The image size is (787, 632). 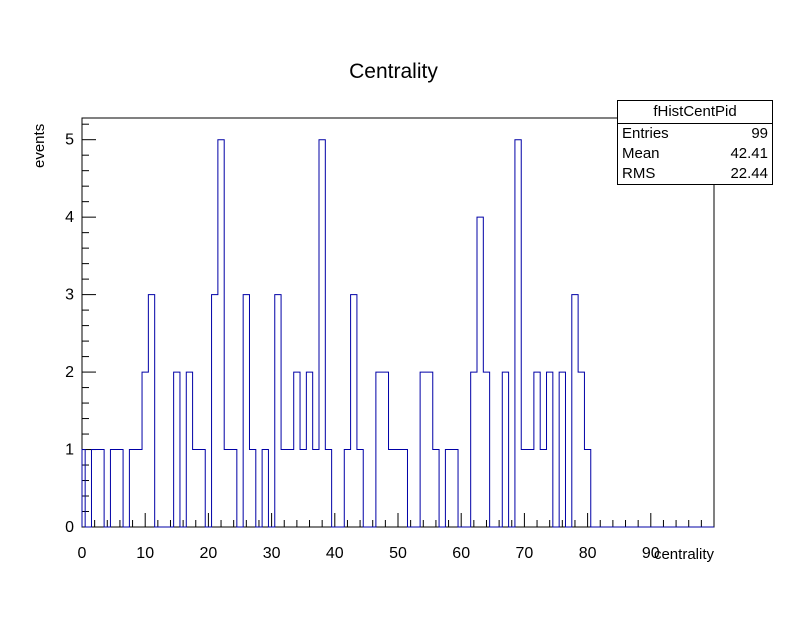 What do you see at coordinates (639, 173) in the screenshot?
I see `stats-label: RMS` at bounding box center [639, 173].